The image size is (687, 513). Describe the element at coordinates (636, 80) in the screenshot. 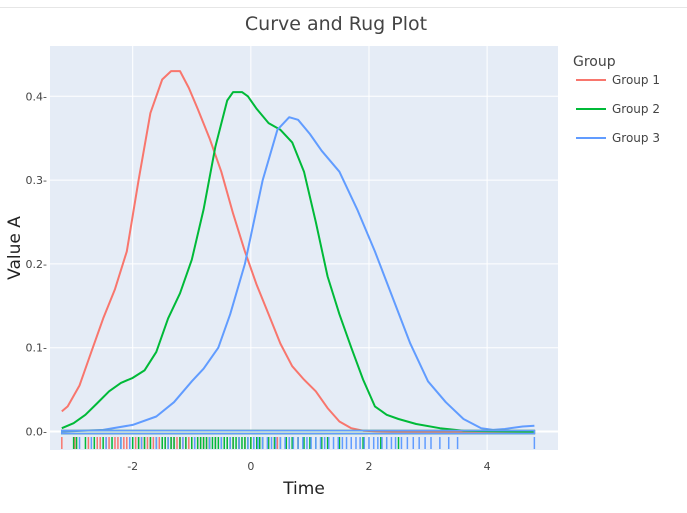

I see `legend-label: Group 1` at that location.